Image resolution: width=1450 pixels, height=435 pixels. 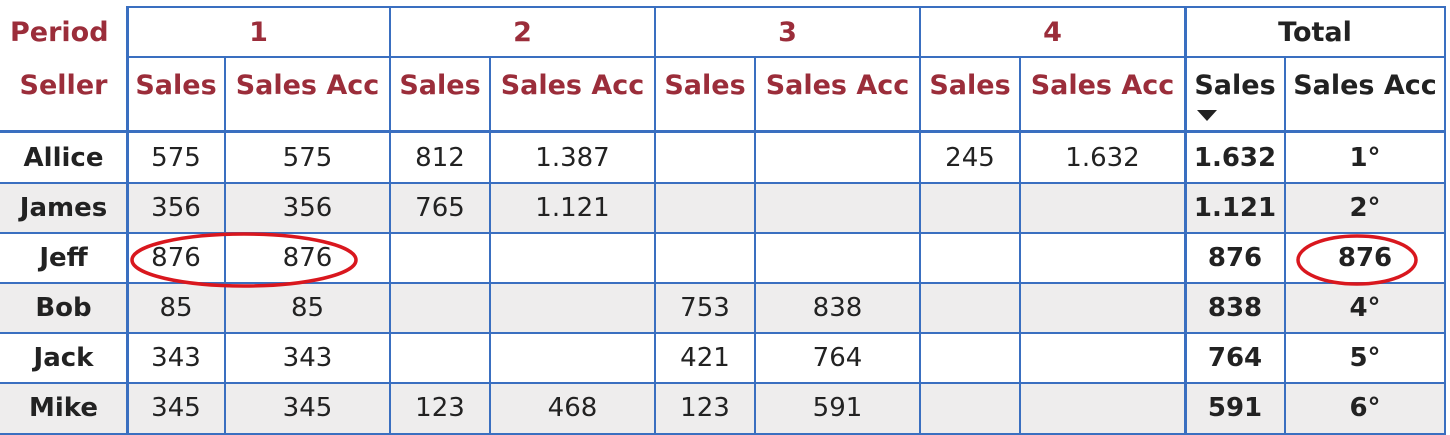 What do you see at coordinates (440, 208) in the screenshot?
I see `value-cell: 765` at bounding box center [440, 208].